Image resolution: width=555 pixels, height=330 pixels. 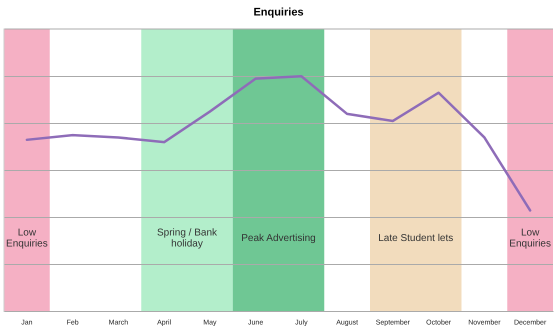 I want to click on band-label: Late Student lets, so click(x=416, y=238).